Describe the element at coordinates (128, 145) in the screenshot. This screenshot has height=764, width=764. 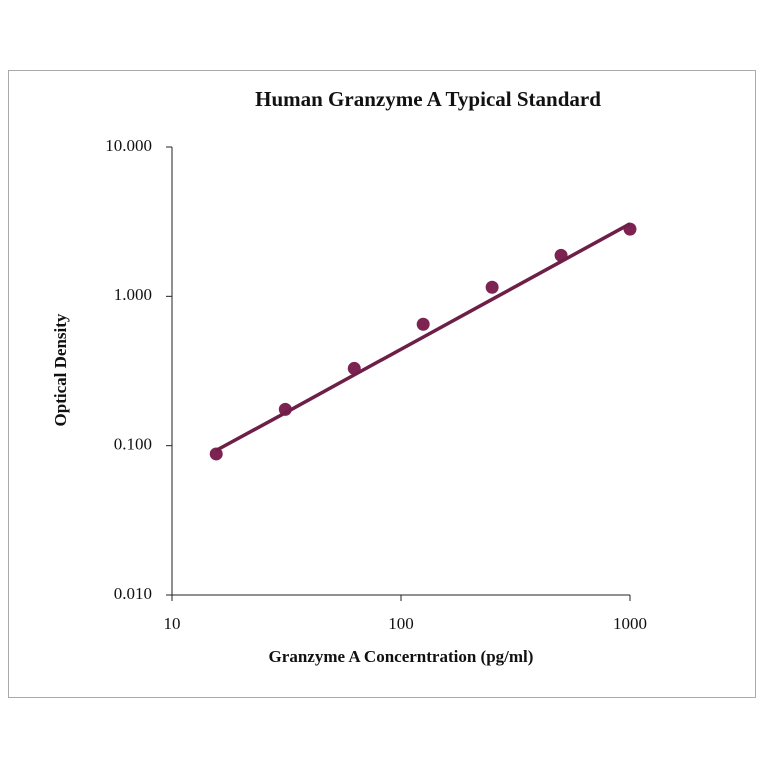
I see `y-tick-label: 10.000` at that location.